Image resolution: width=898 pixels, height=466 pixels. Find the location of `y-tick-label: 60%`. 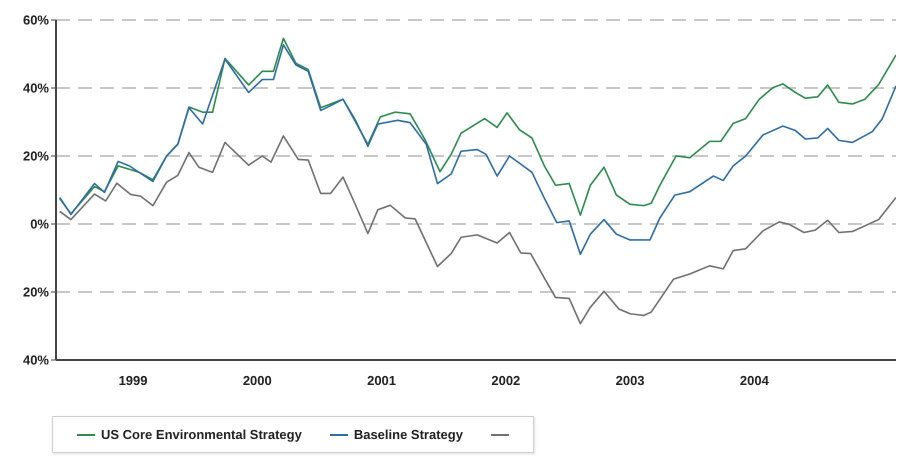

y-tick-label: 60% is located at coordinates (36, 20).